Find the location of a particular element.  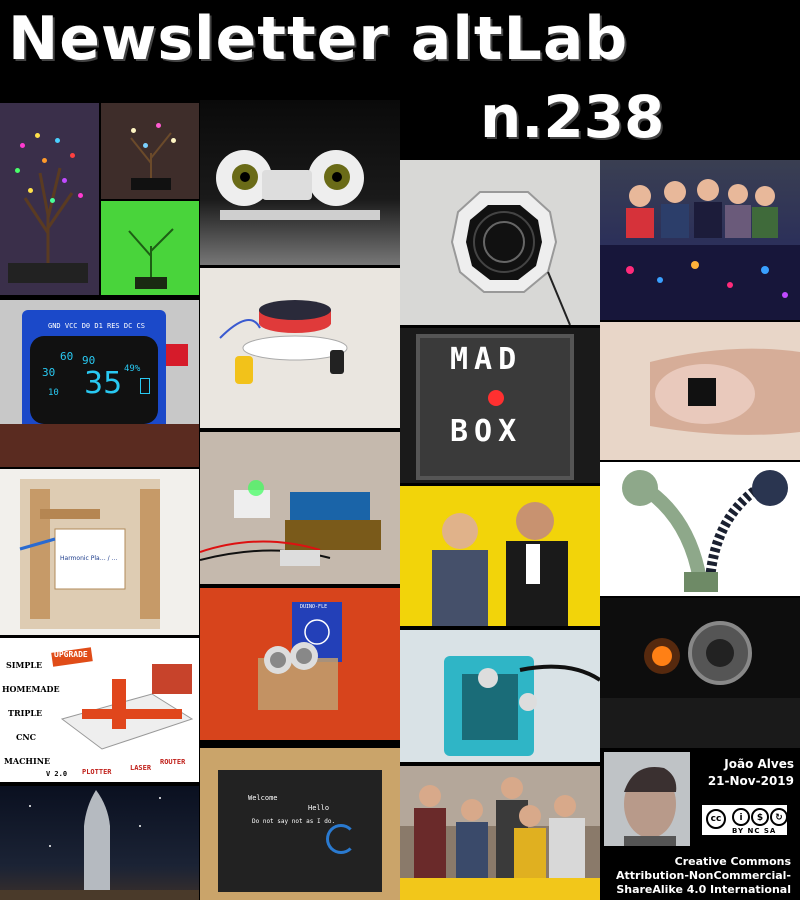

sa-icon: ↻ is located at coordinates (779, 817).